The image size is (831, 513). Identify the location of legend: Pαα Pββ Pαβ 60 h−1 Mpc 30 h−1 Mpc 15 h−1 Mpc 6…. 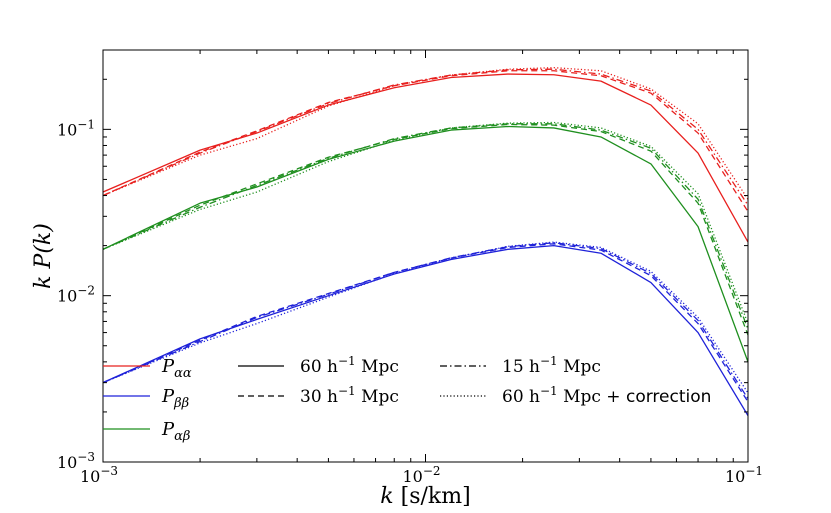
(407, 399).